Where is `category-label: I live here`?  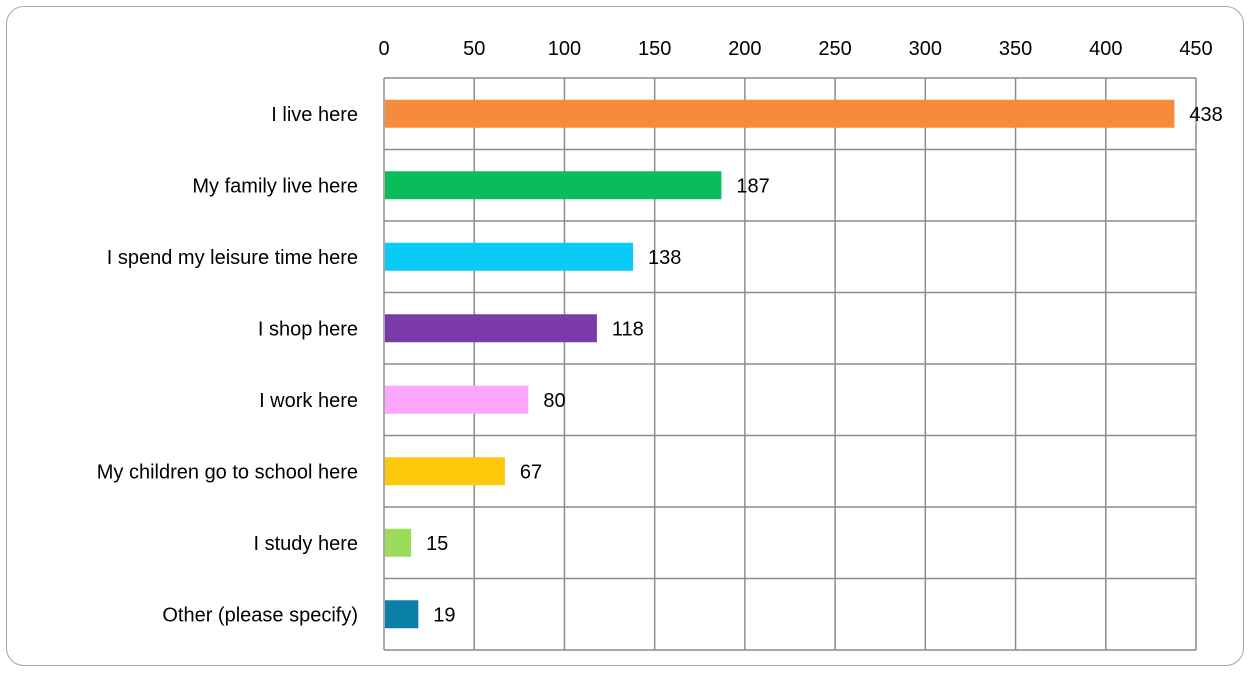
category-label: I live here is located at coordinates (314, 115).